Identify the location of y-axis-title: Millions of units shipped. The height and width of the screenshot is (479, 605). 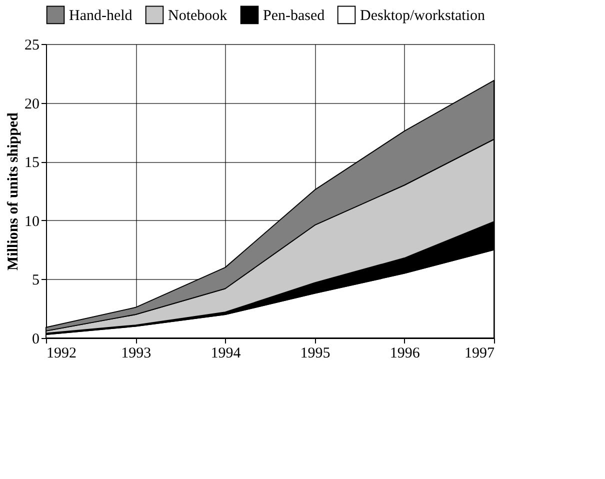
(14, 191).